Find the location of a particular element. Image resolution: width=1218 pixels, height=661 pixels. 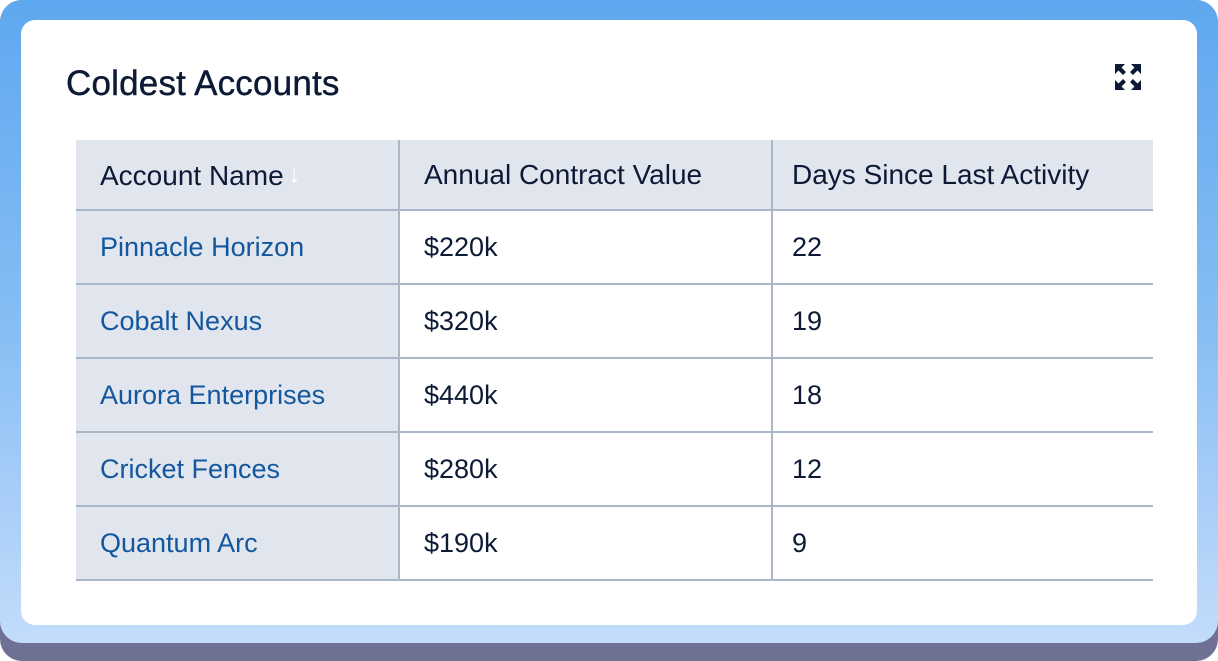

column-header-account-name: Account Name ↓ is located at coordinates (238, 175).